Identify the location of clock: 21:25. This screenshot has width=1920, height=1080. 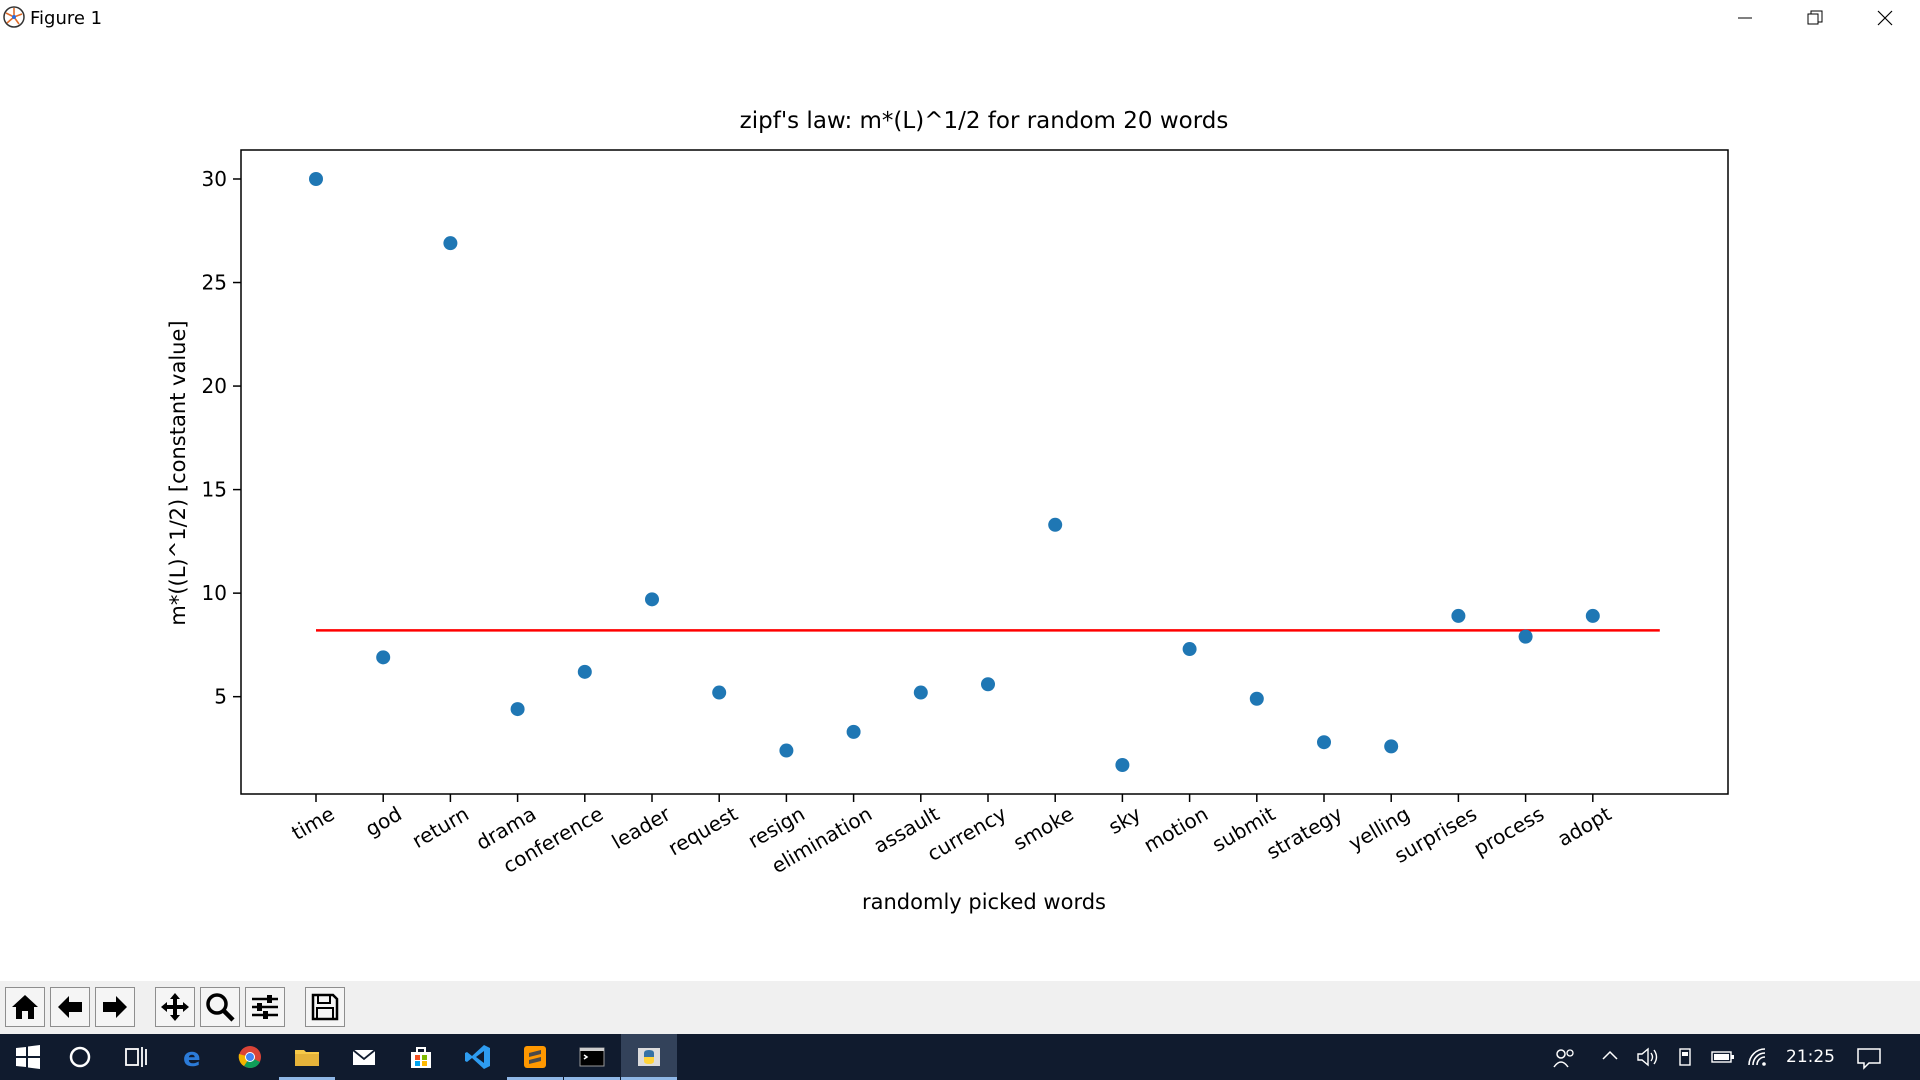
(1810, 1057).